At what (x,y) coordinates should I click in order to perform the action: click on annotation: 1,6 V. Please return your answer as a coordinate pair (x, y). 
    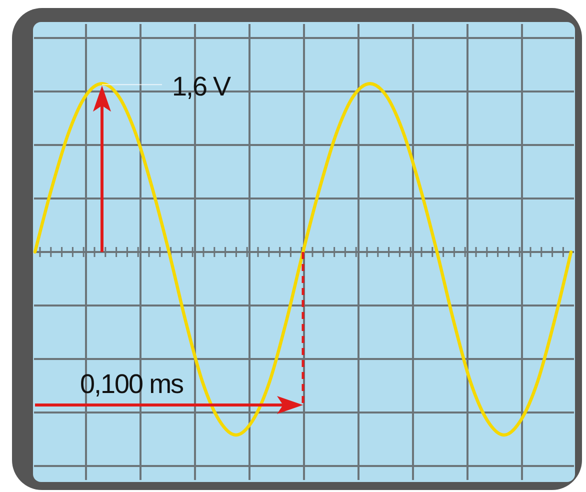
    Looking at the image, I should click on (202, 87).